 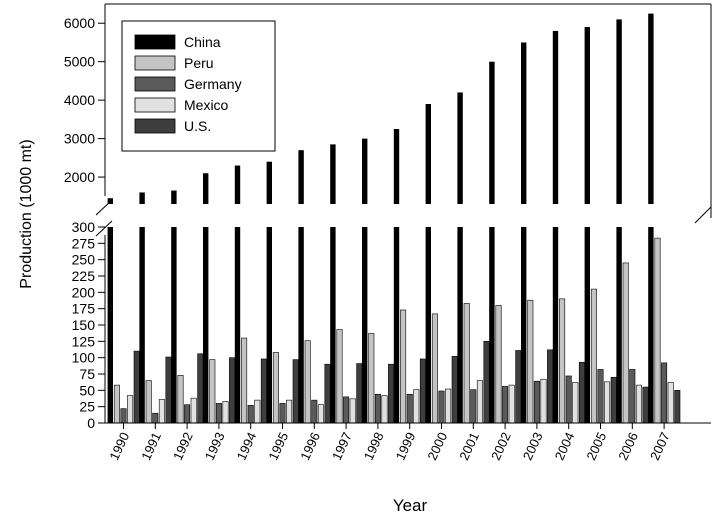 What do you see at coordinates (155, 42) in the screenshot?
I see `legend-swatch-china` at bounding box center [155, 42].